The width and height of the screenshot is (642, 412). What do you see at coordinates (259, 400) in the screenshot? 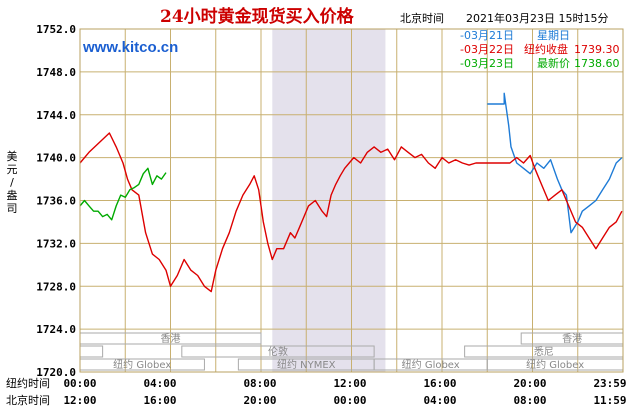
I see `x-tick-label-bj: 20:00` at bounding box center [259, 400].